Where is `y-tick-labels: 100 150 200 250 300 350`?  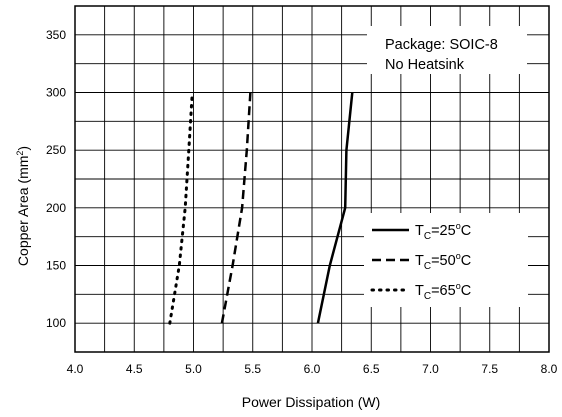 y-tick-labels: 100 150 200 250 300 350 is located at coordinates (56, 179).